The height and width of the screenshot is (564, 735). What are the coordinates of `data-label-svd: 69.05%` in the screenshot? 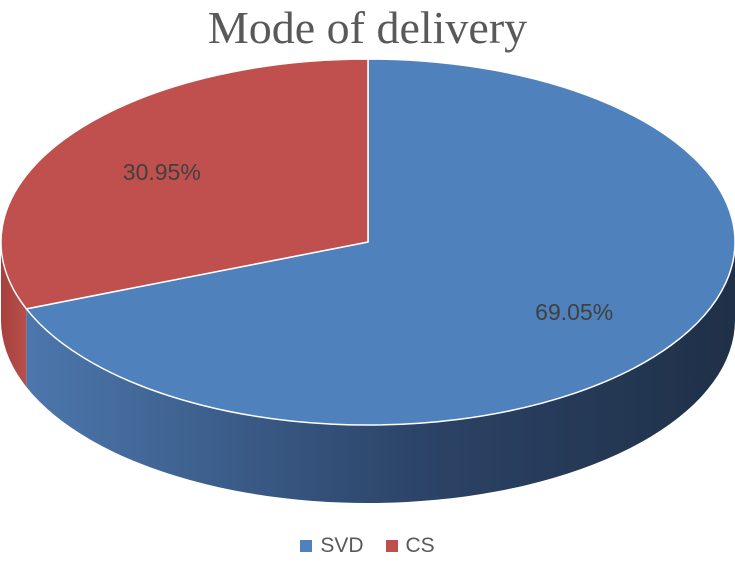 It's located at (574, 312).